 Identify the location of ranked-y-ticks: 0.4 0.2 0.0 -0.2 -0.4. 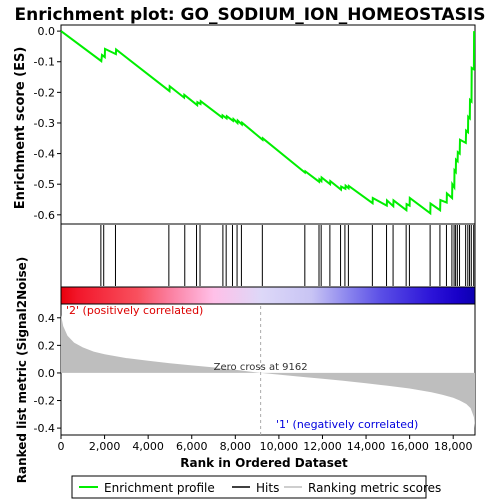
(47, 373).